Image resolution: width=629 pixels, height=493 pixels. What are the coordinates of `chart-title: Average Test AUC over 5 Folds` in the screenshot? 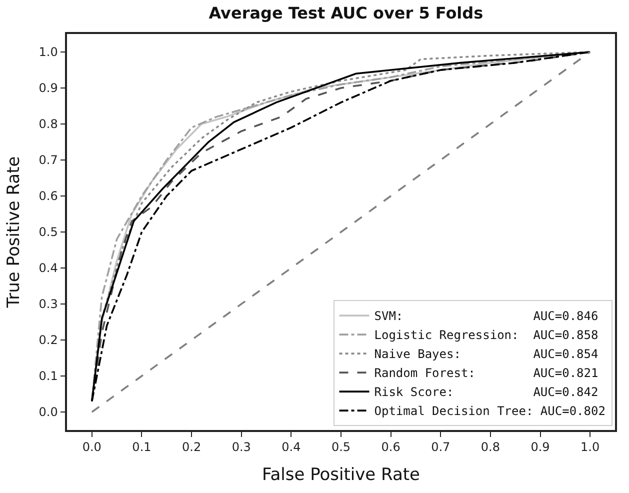 It's located at (346, 13).